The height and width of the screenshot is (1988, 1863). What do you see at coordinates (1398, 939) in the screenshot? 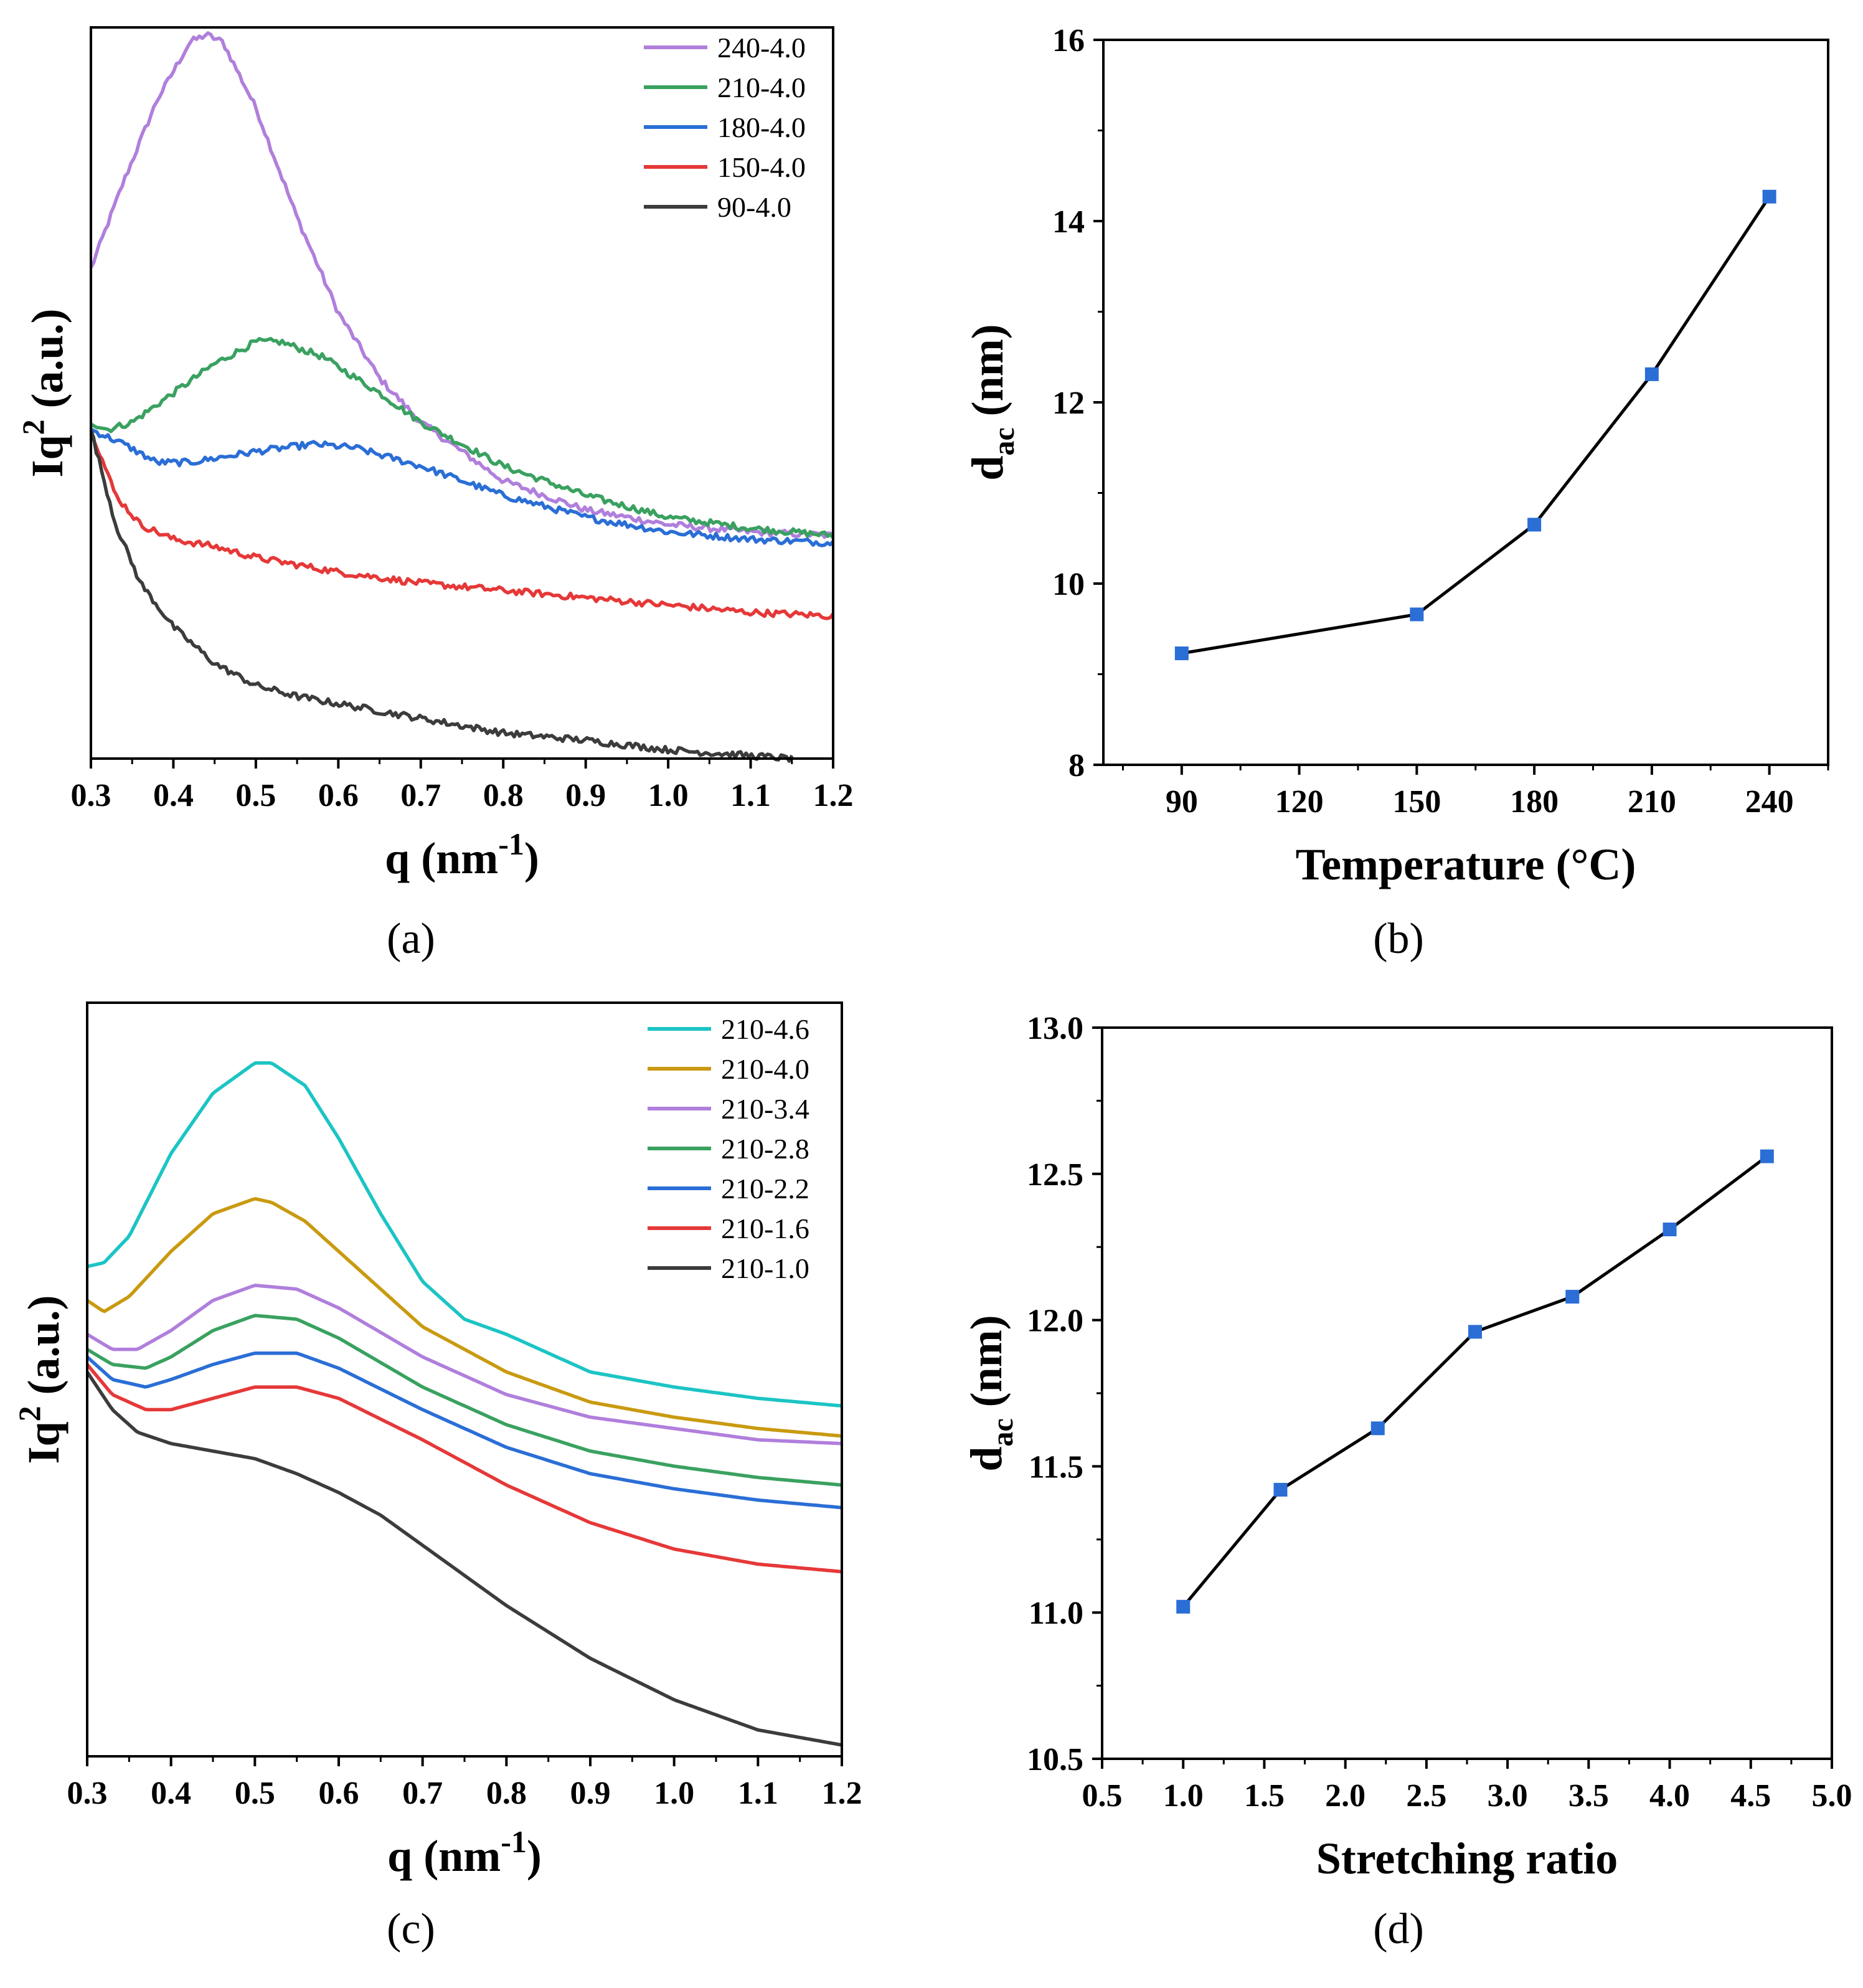
I see `panel-label: (b)` at bounding box center [1398, 939].